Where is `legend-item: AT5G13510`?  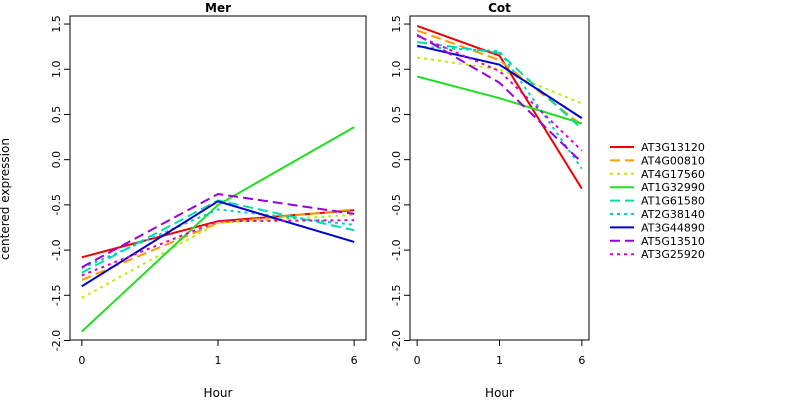 legend-item: AT5G13510 is located at coordinates (657, 241).